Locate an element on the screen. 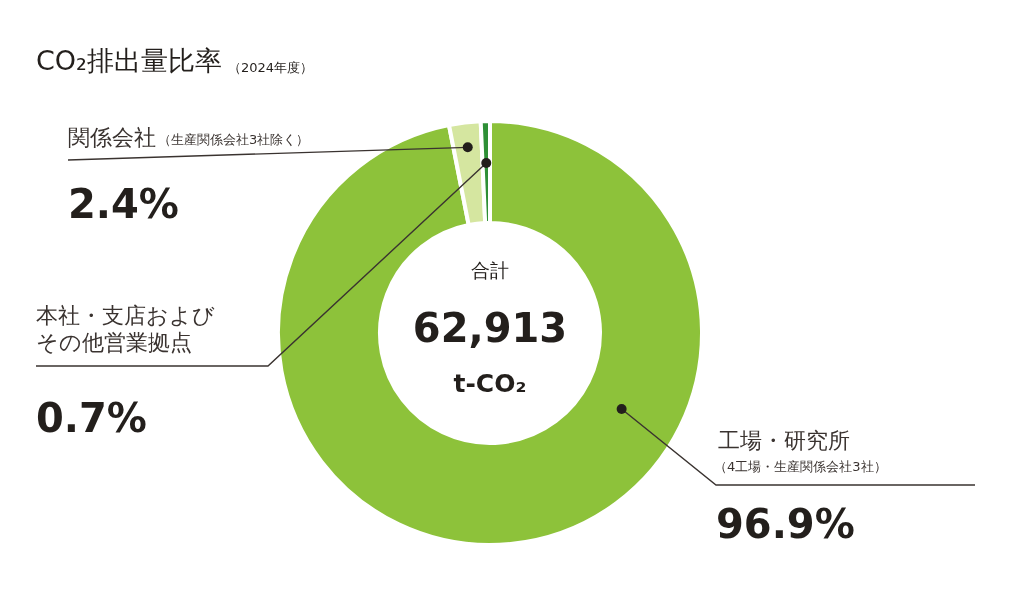 This screenshot has height=605, width=1024. text: 合計 is located at coordinates (490, 270).